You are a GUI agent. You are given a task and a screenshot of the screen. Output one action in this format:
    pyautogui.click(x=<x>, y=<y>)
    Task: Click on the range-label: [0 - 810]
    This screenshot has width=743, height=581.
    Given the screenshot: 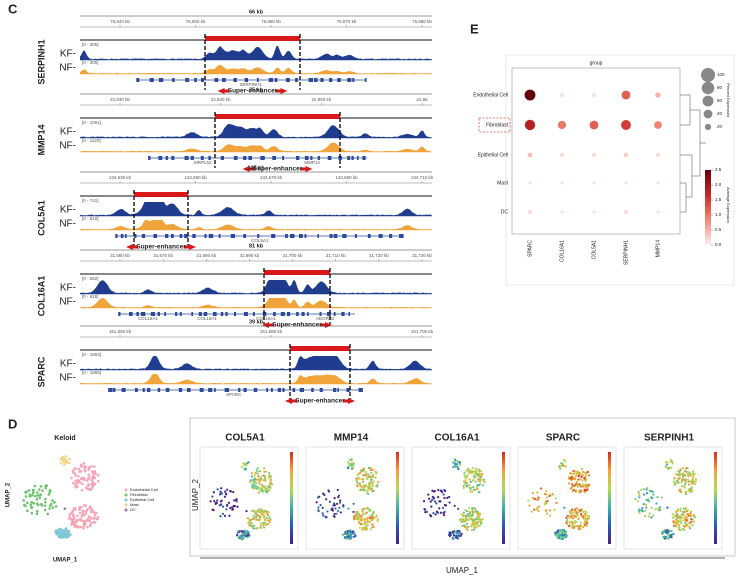 What is the action you would take?
    pyautogui.click(x=90, y=218)
    